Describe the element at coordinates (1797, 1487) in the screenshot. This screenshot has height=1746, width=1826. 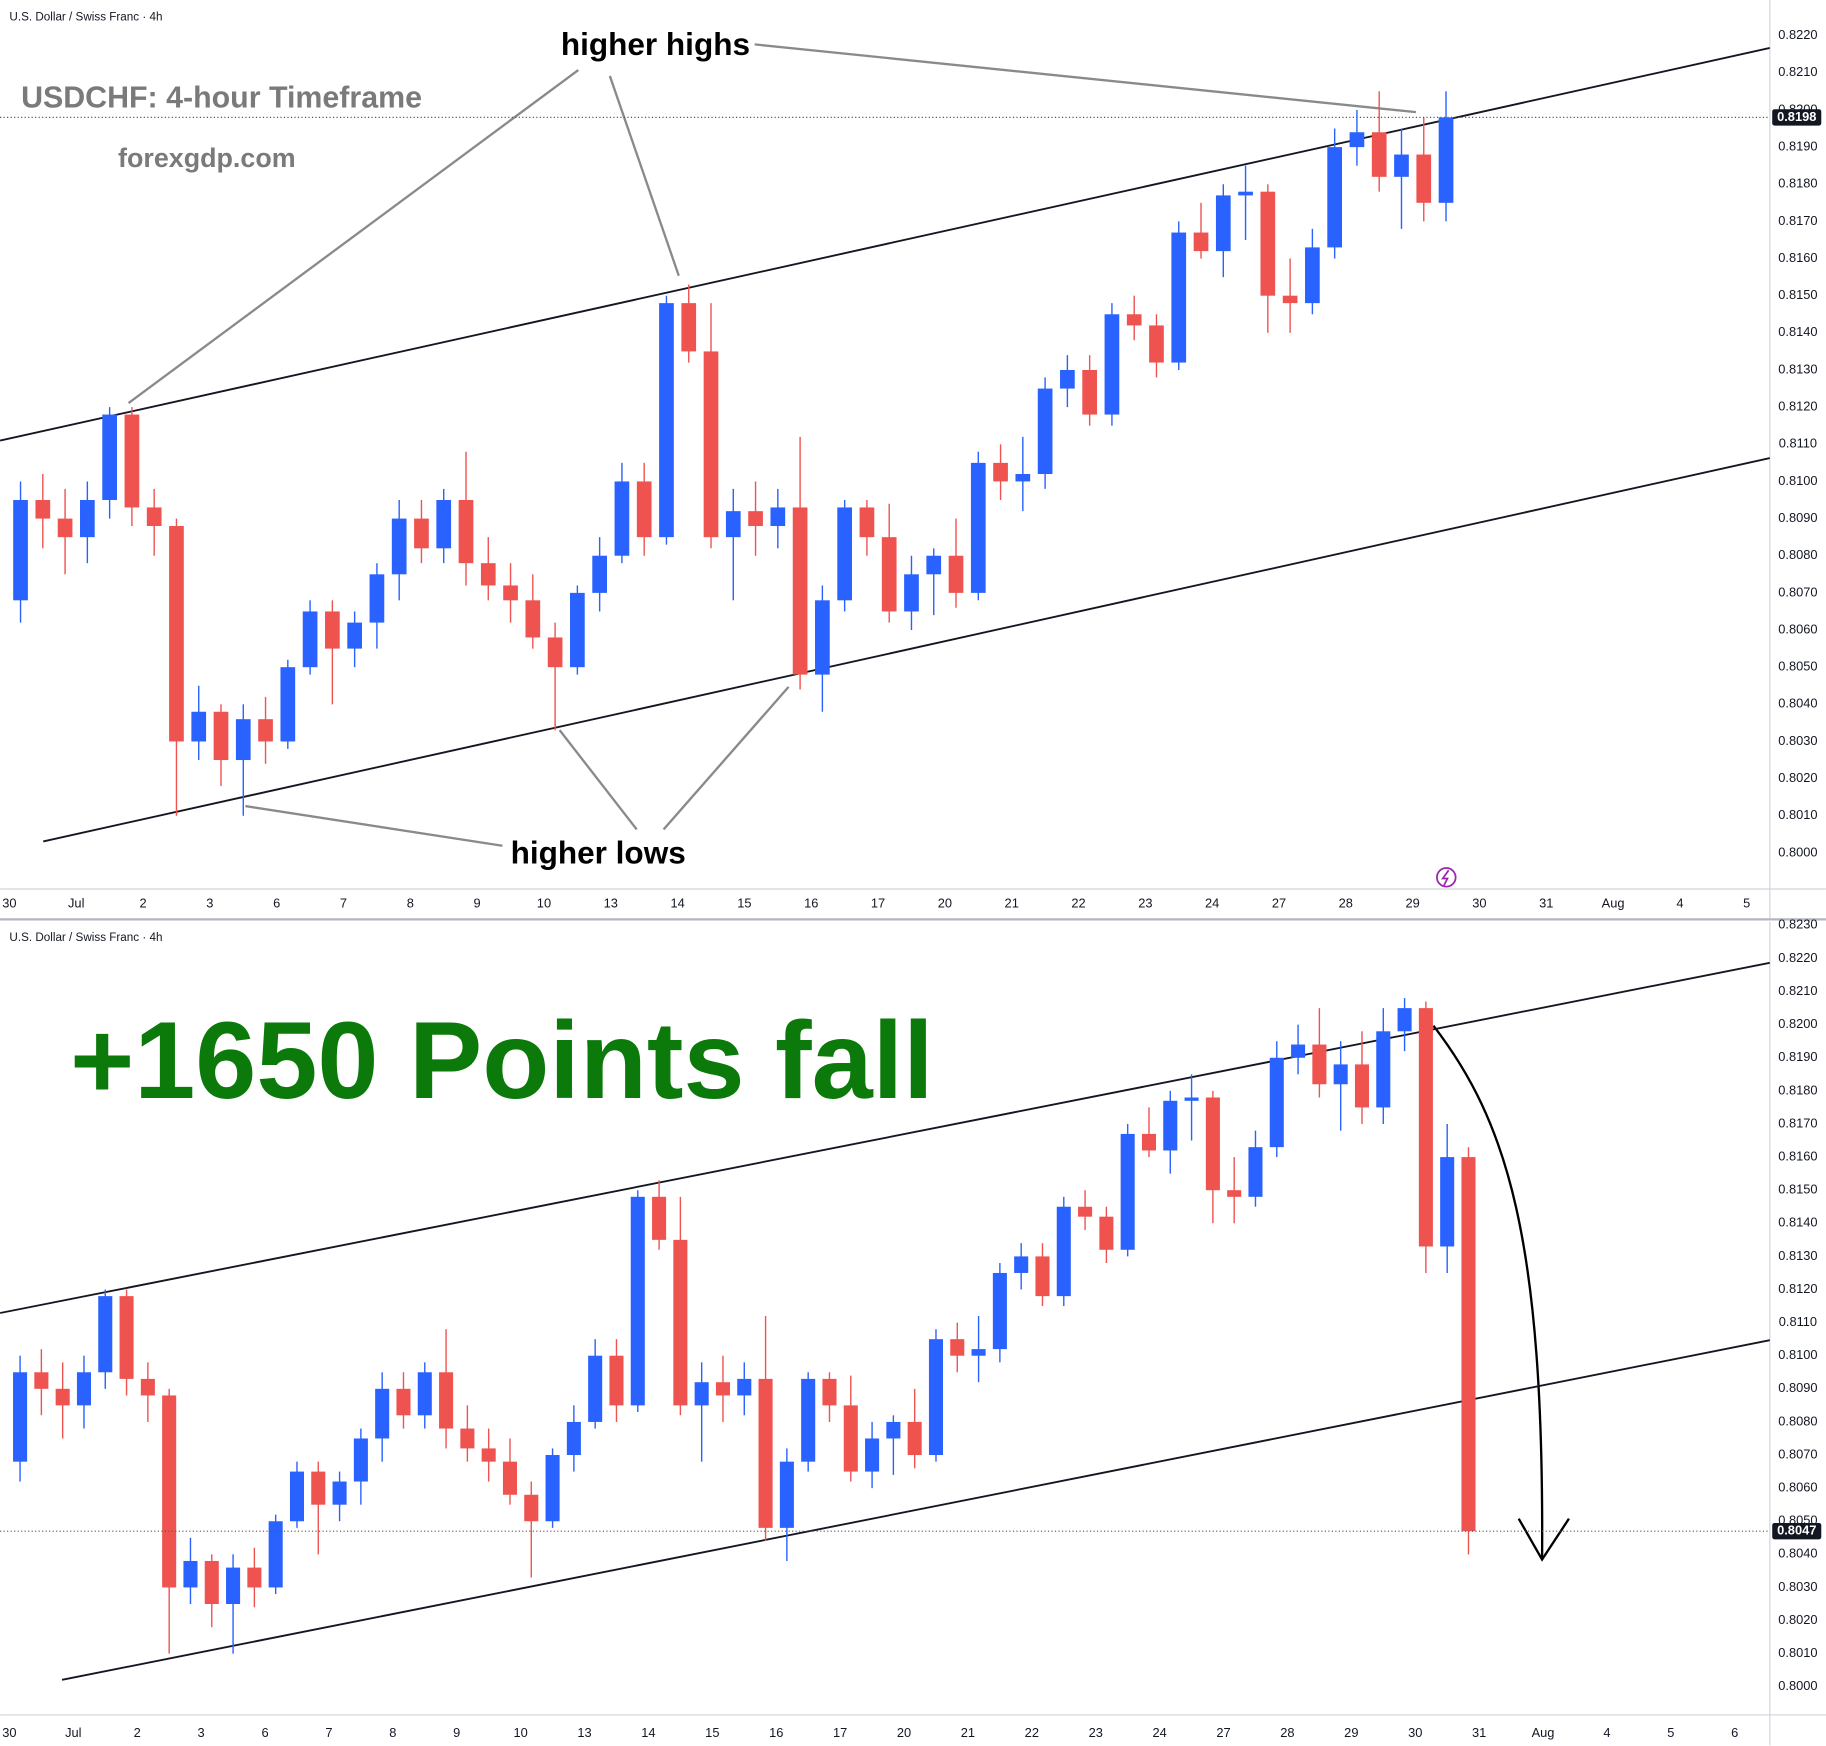
I see `y-tick-label: 0.8060` at that location.